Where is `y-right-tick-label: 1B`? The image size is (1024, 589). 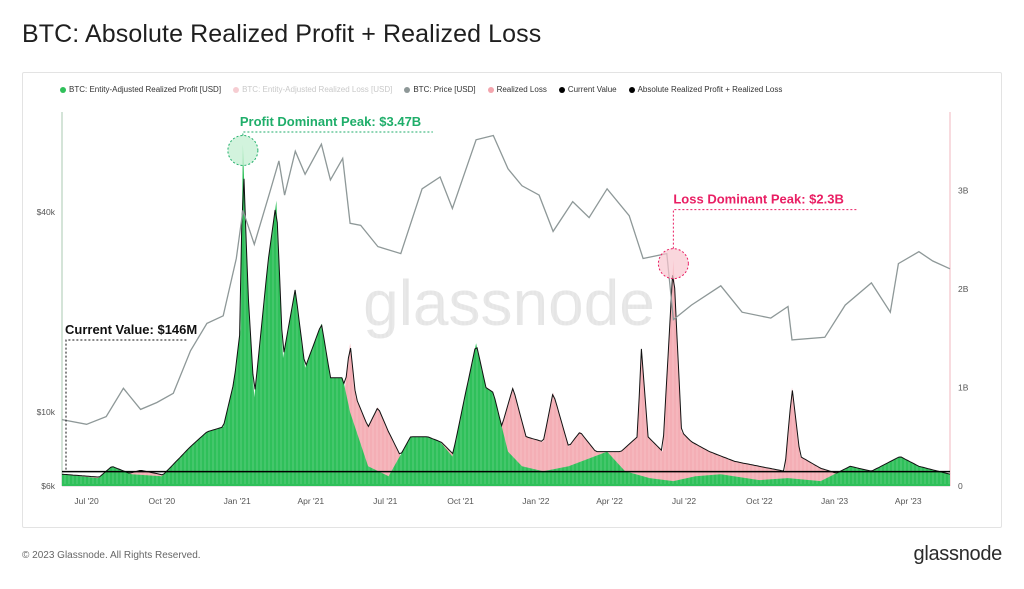
y-right-tick-label: 1B is located at coordinates (963, 388).